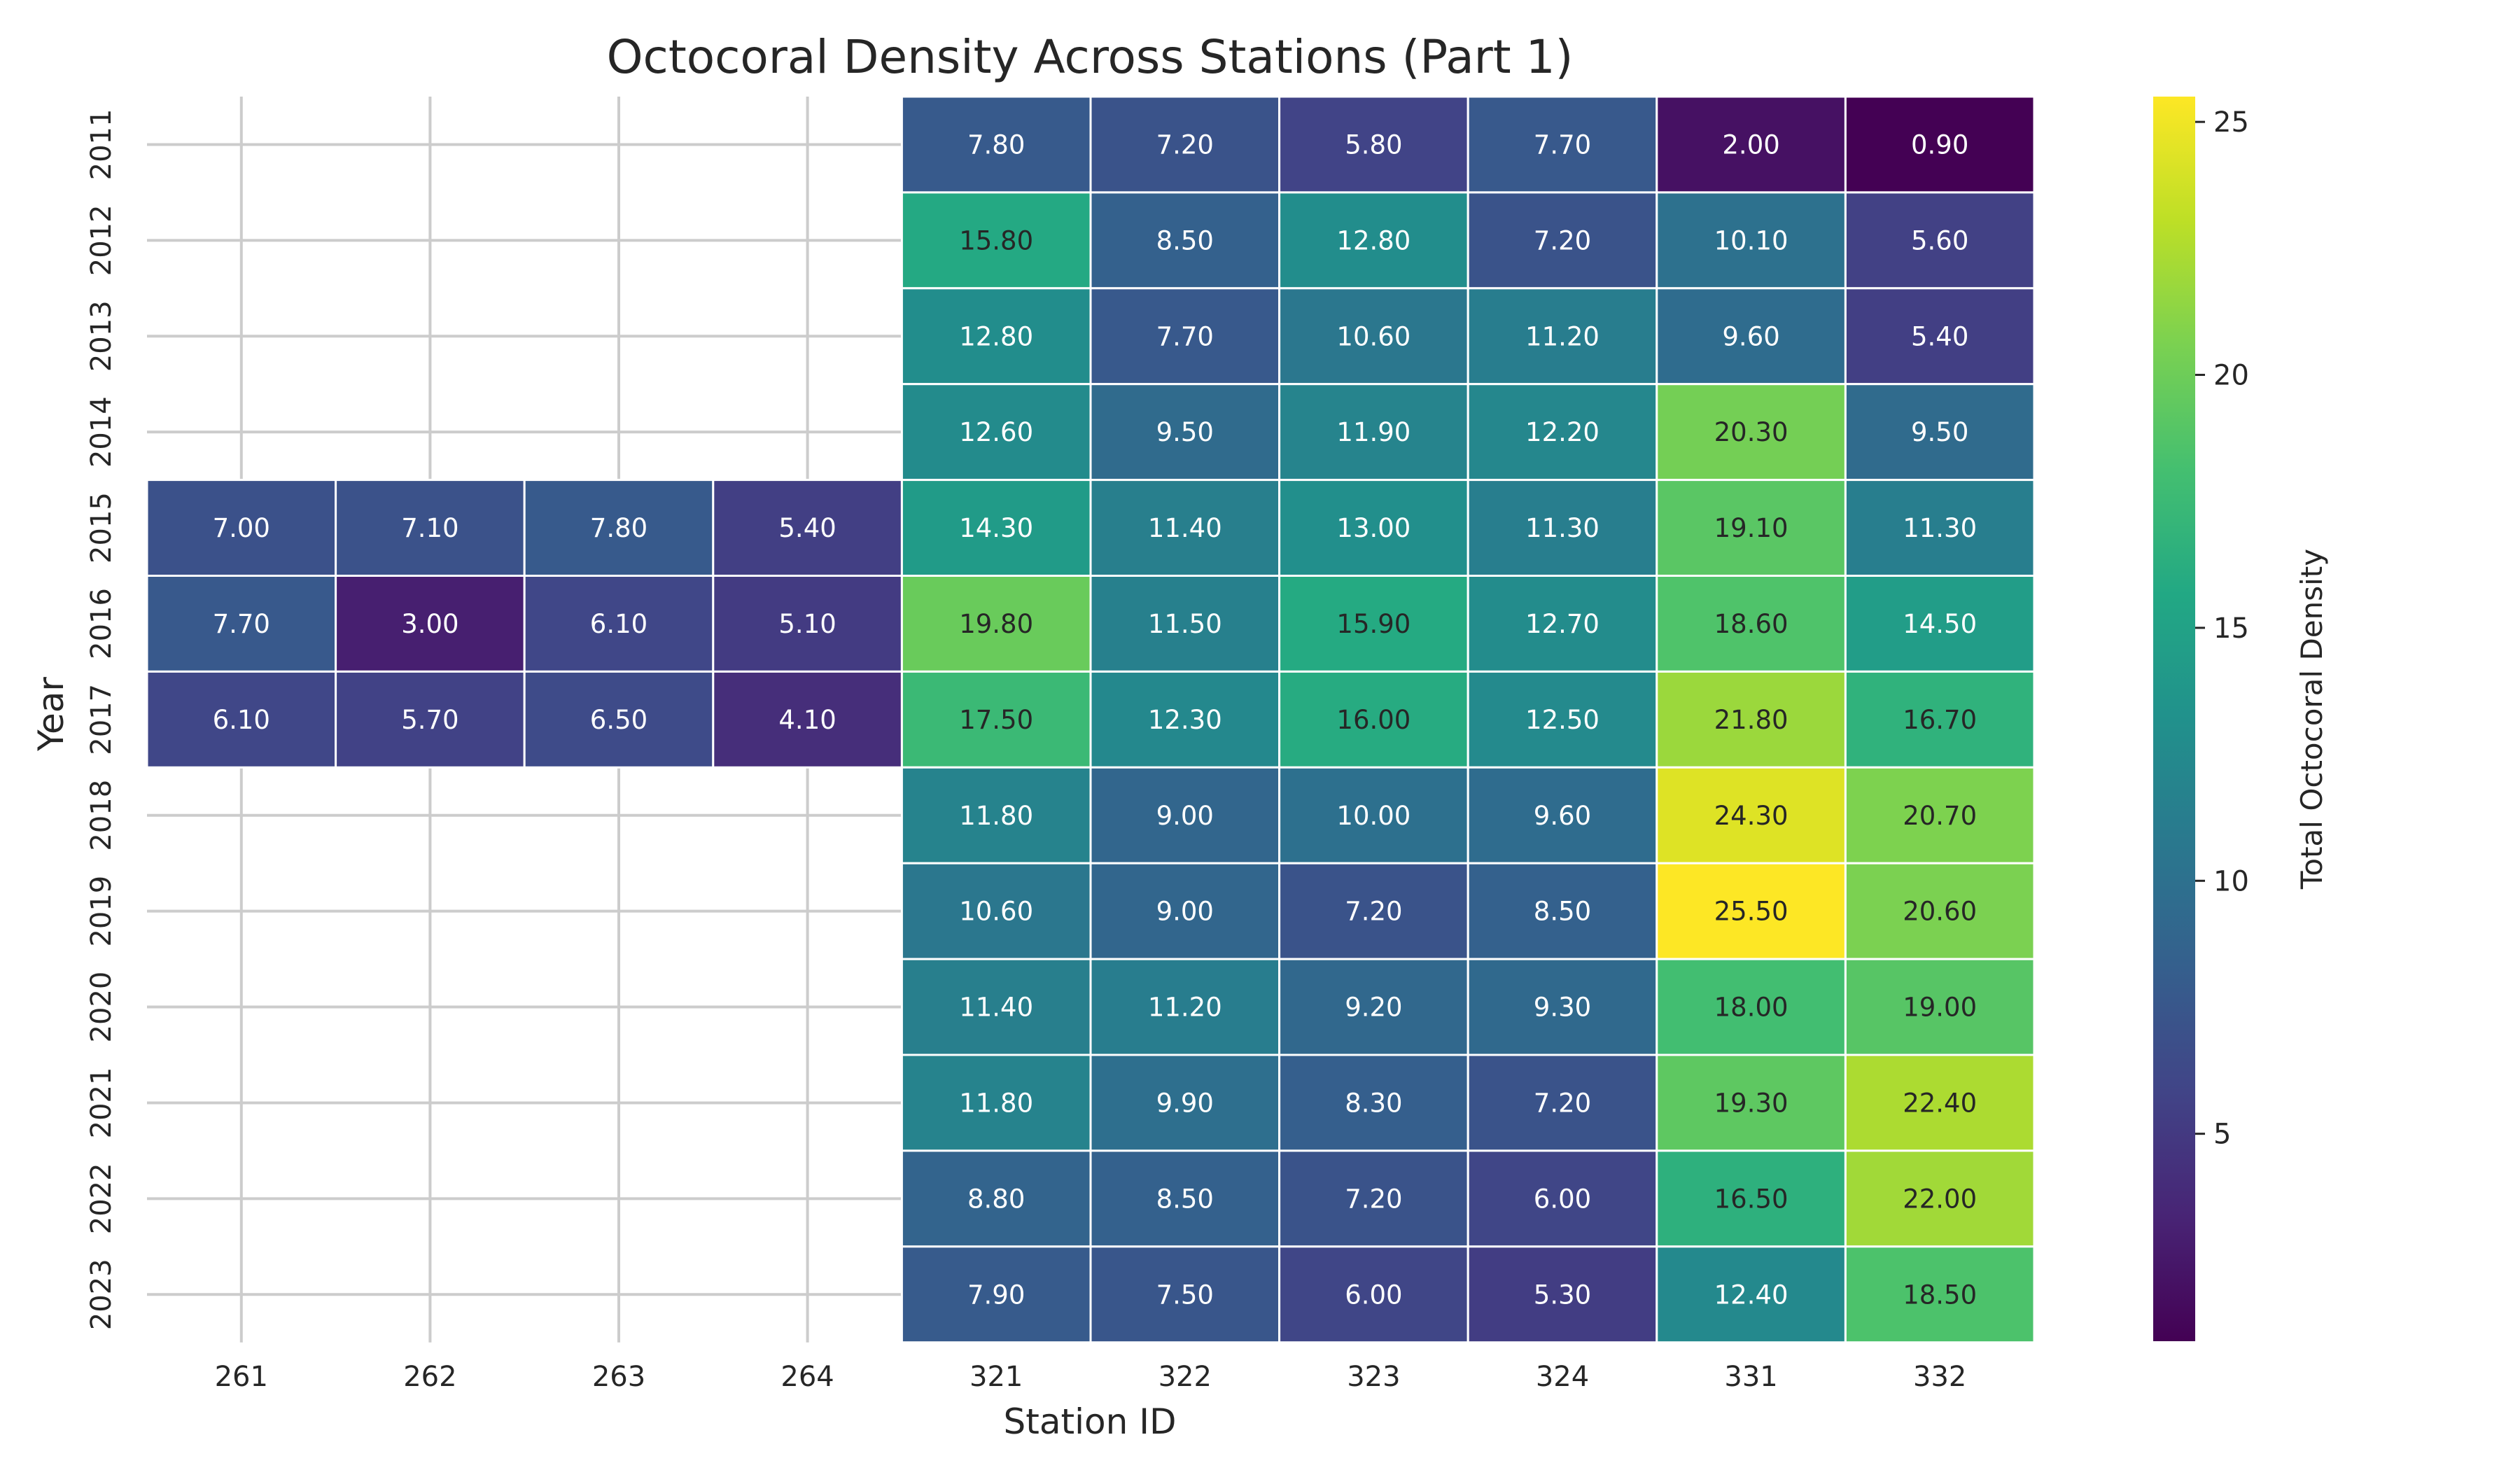 The image size is (2520, 1470). I want to click on colorbar: 5 10 15 20 25 Total Octocoral Density, so click(2241, 719).